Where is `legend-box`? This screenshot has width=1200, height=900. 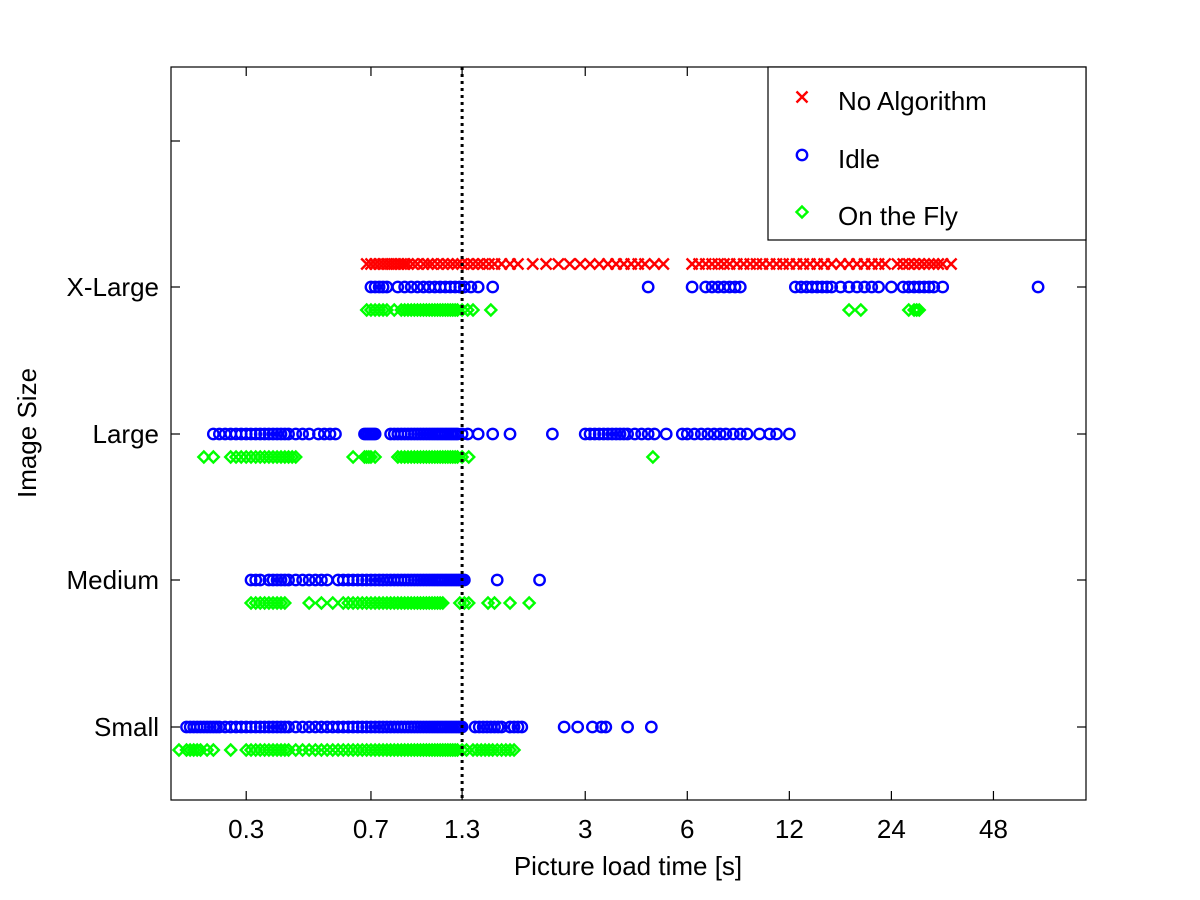 legend-box is located at coordinates (927, 153).